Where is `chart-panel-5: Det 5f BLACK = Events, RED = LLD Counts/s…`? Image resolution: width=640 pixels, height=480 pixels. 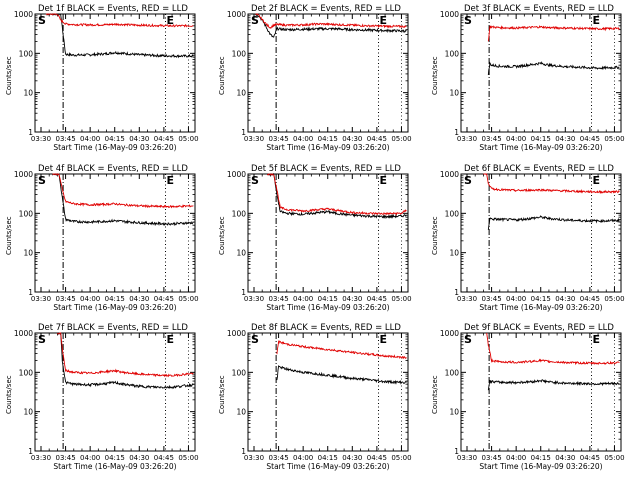
chart-panel-5: Det 5f BLACK = Events, RED = LLD Counts/s… is located at coordinates (315, 238).